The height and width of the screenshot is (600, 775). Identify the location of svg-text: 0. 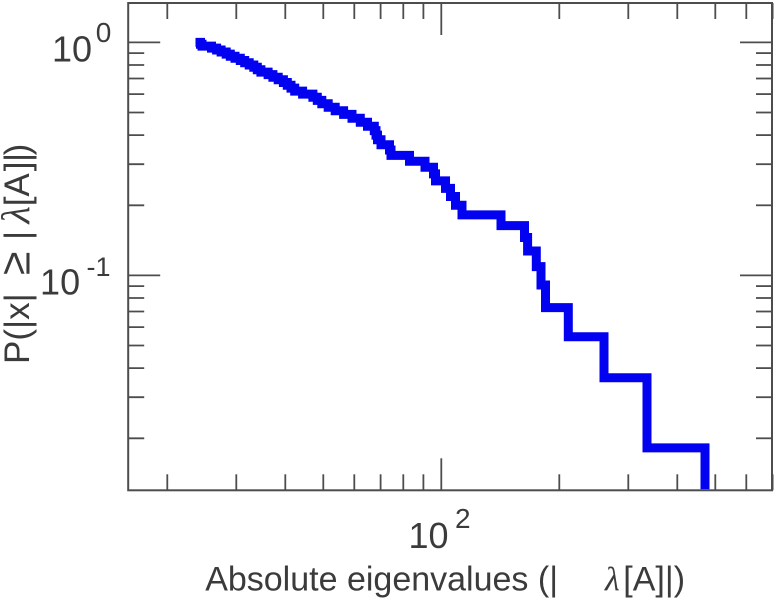
(104, 32).